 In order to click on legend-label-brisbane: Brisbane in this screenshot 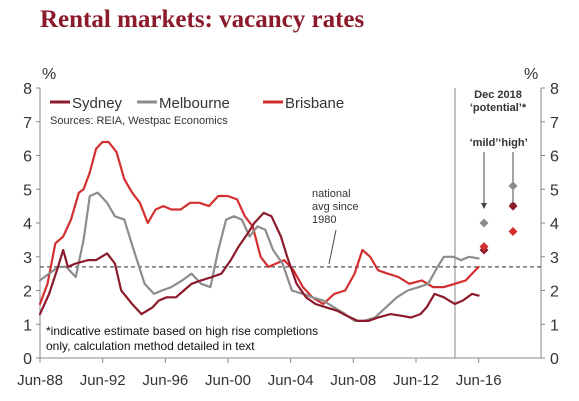, I will do `click(314, 103)`.